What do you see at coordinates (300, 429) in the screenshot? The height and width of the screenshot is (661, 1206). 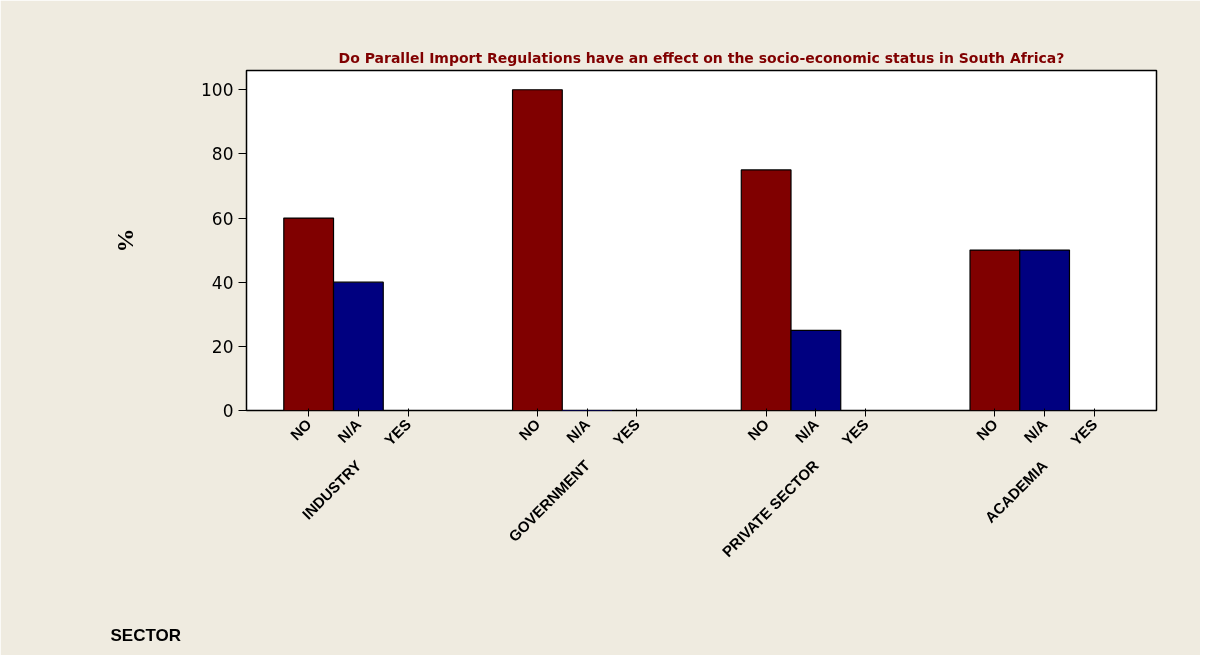 I see `legend-label: NO` at bounding box center [300, 429].